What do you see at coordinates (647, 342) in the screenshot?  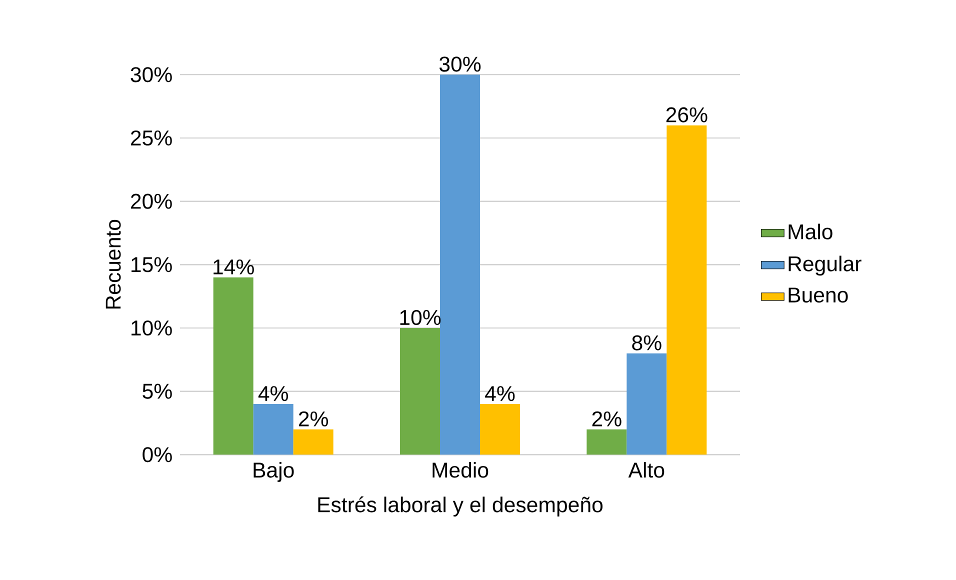 I see `data-label: 8%` at bounding box center [647, 342].